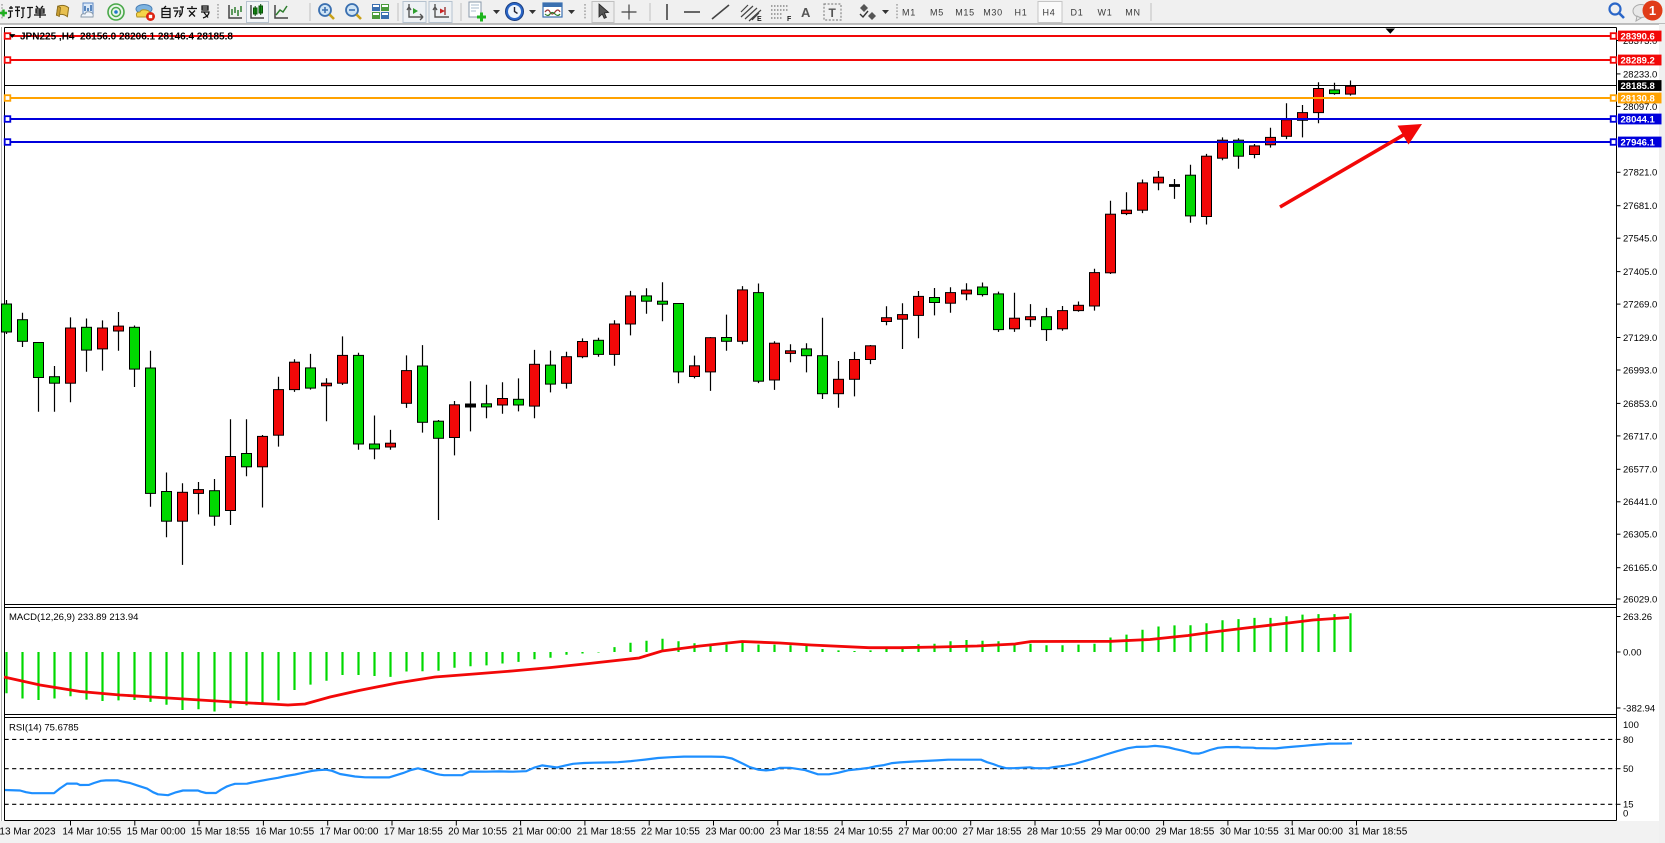 The width and height of the screenshot is (1665, 843). I want to click on svg-text: H4, so click(1049, 13).